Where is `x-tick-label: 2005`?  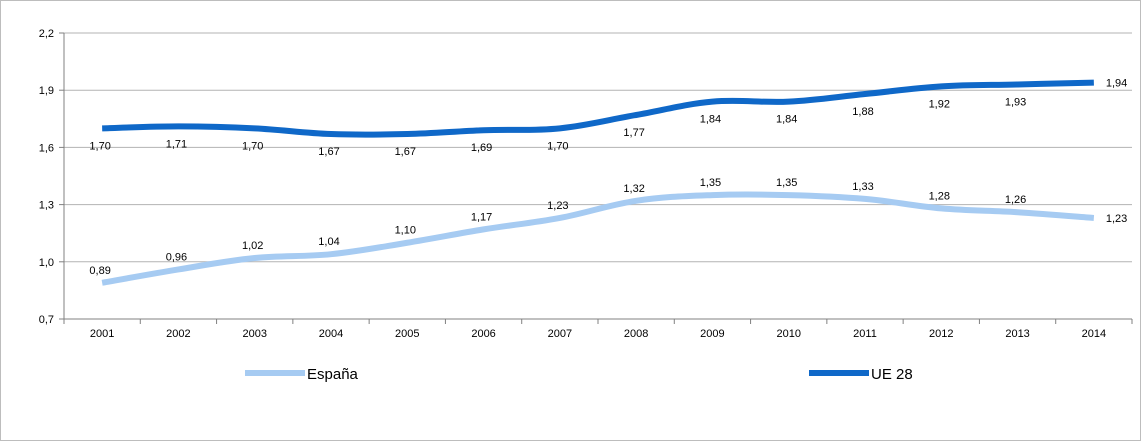 x-tick-label: 2005 is located at coordinates (407, 334).